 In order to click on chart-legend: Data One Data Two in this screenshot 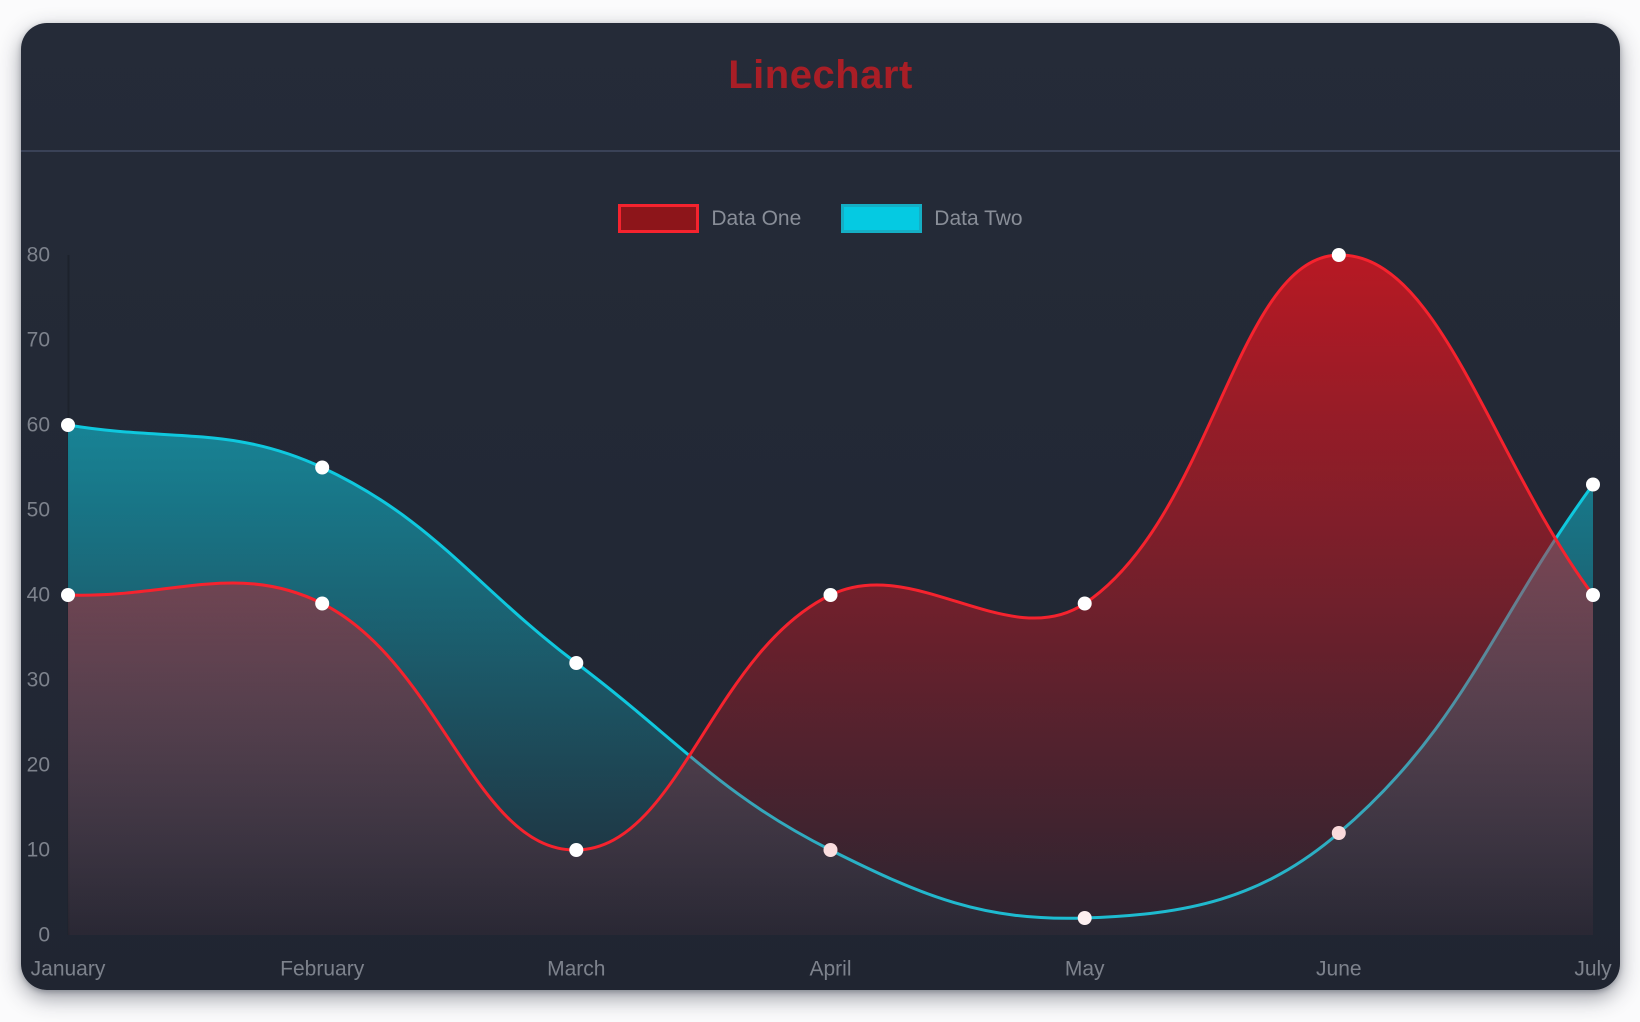, I will do `click(820, 218)`.